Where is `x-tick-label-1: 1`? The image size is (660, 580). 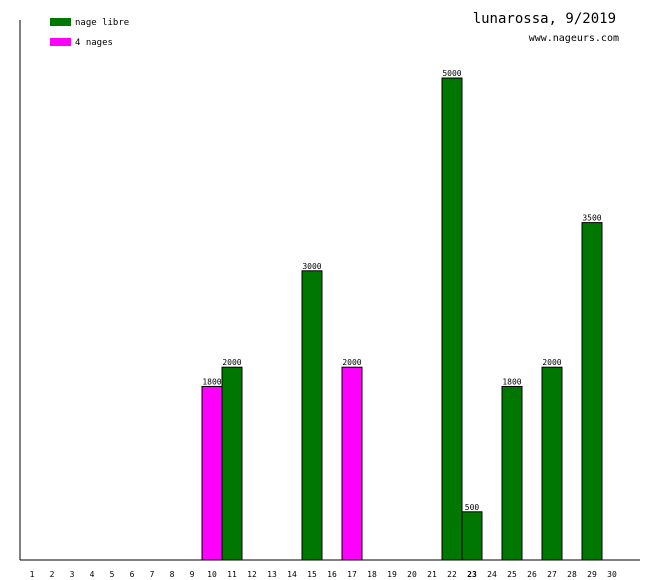
x-tick-label-1: 1 is located at coordinates (32, 574).